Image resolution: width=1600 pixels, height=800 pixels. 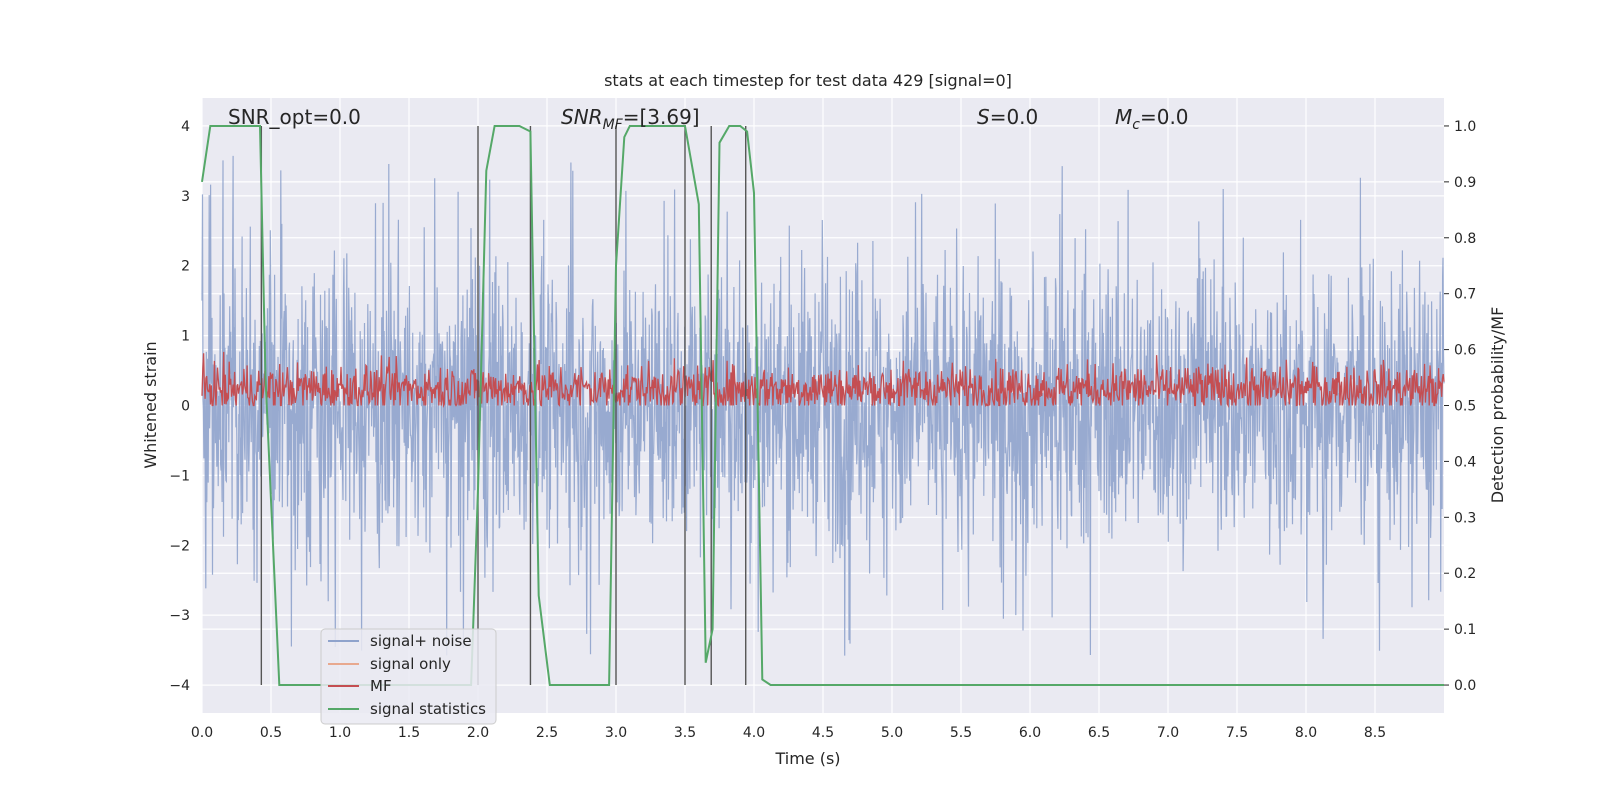 What do you see at coordinates (613, 125) in the screenshot?
I see `snr-mf-sub: MF` at bounding box center [613, 125].